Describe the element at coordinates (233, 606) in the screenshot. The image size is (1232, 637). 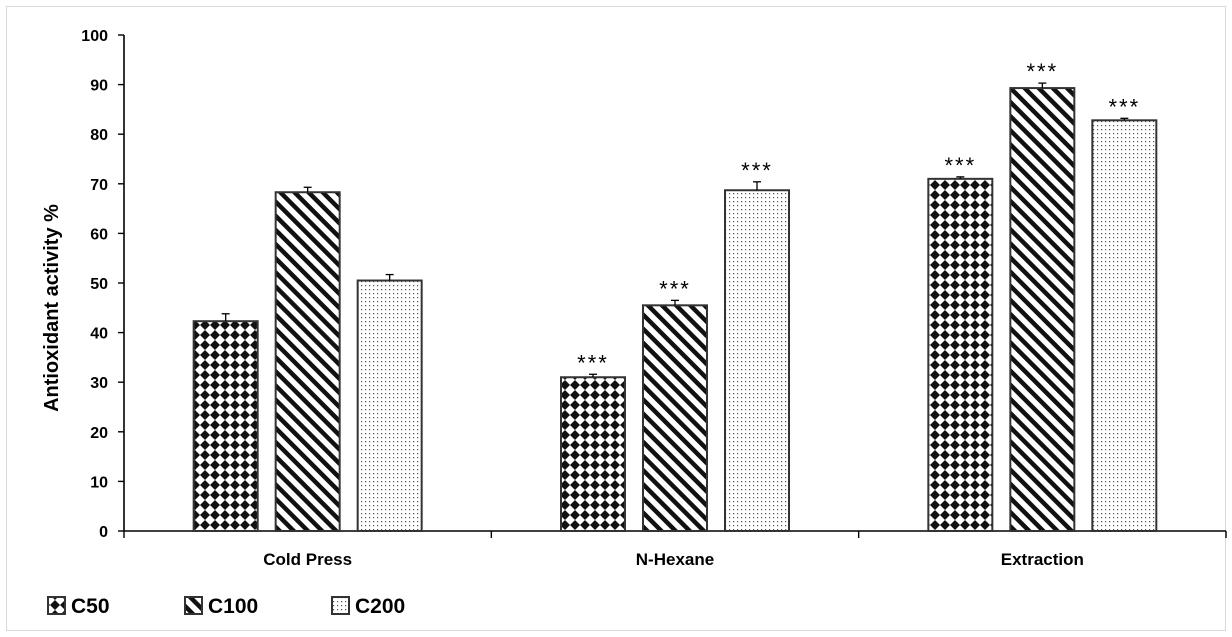
I see `legend-label-c100: C100` at that location.